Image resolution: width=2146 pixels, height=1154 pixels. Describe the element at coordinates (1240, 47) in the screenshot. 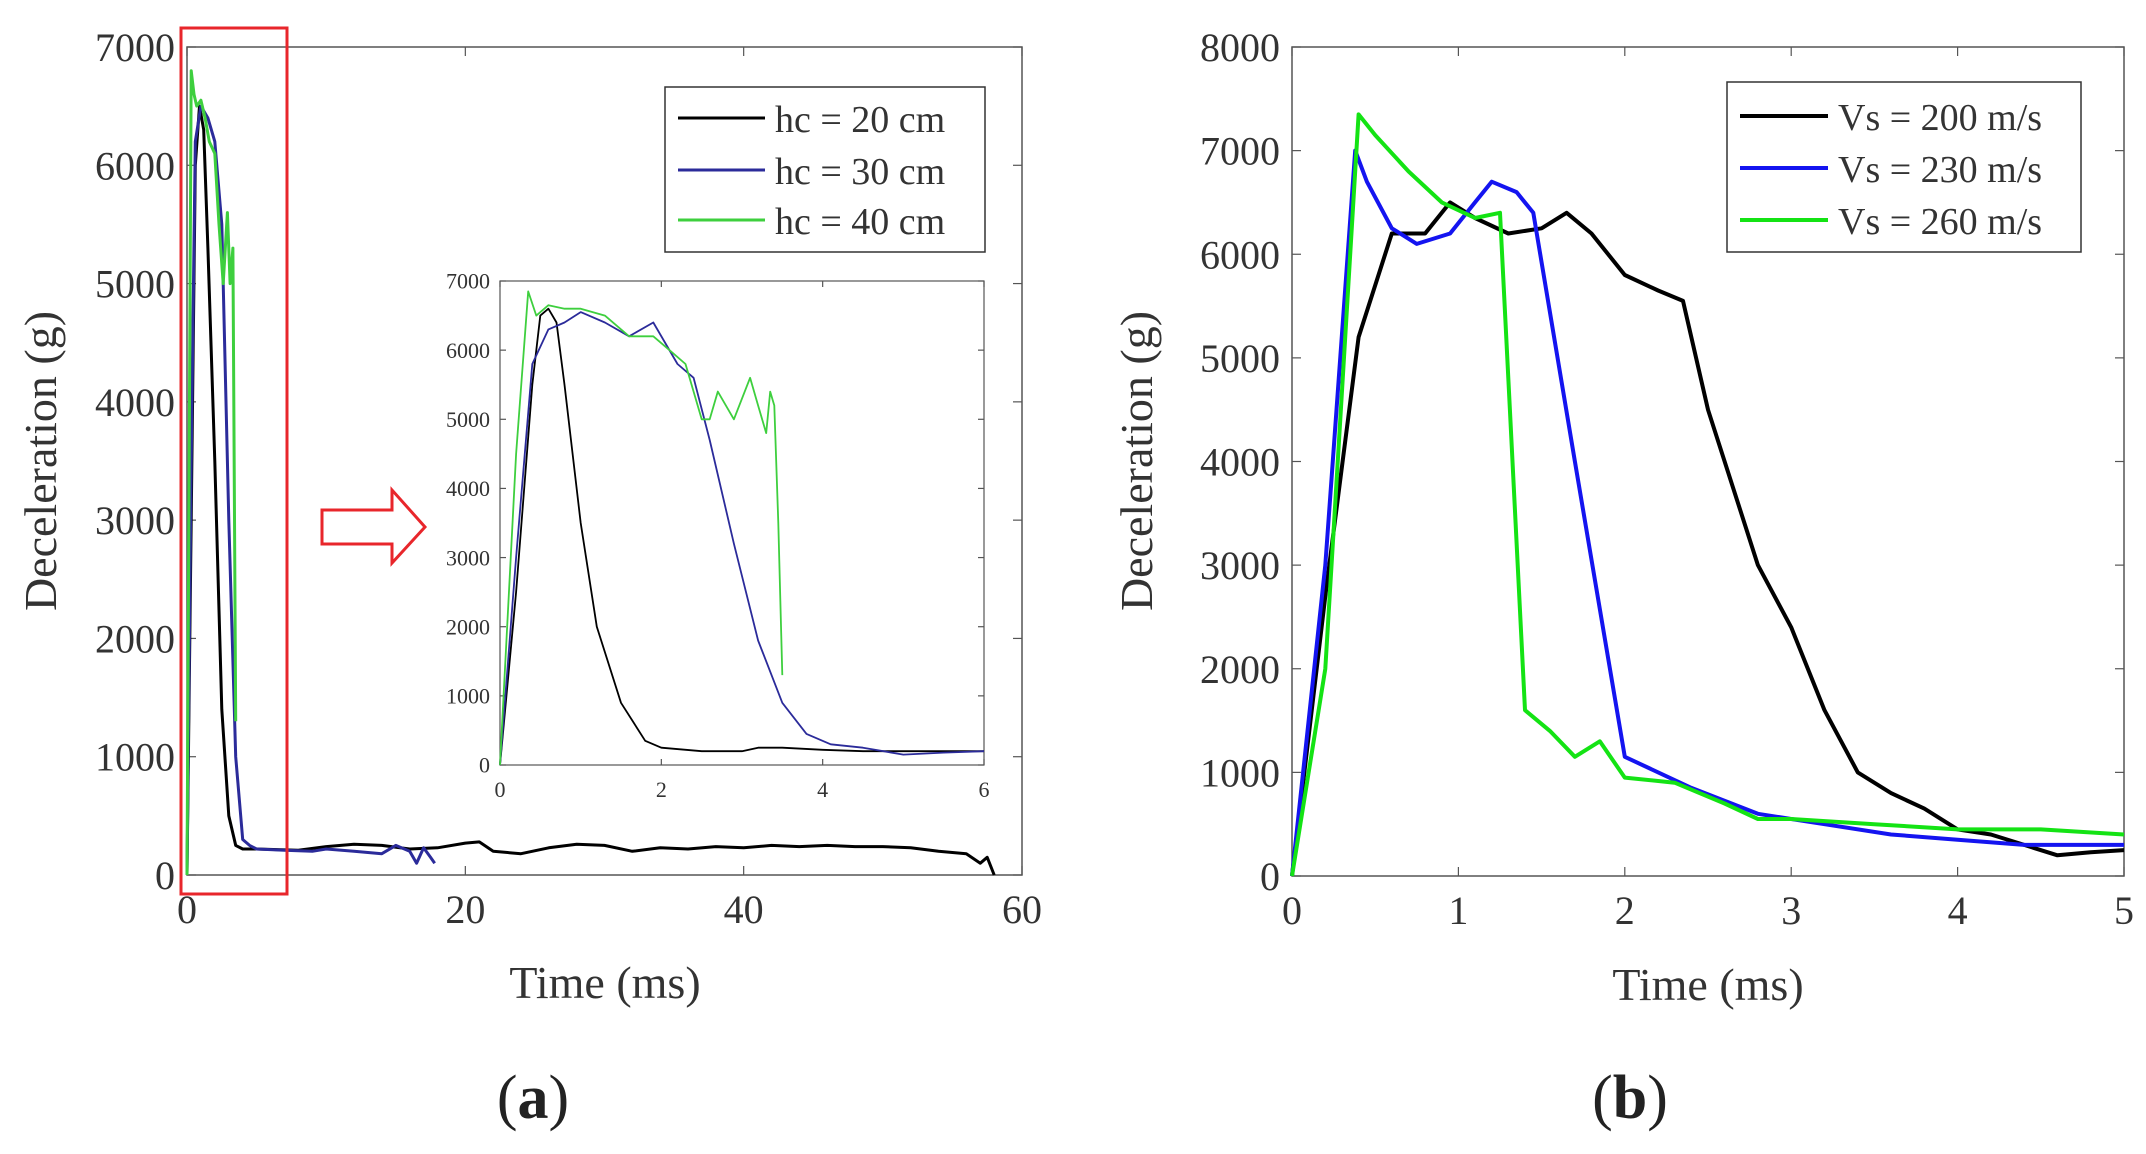

I see `b-ytick-label-8: 8000` at that location.